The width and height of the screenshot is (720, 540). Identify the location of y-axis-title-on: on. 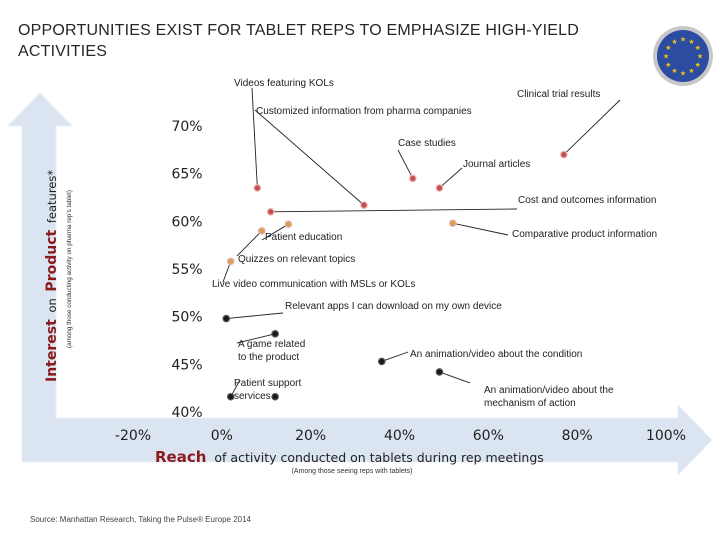
(52, 305).